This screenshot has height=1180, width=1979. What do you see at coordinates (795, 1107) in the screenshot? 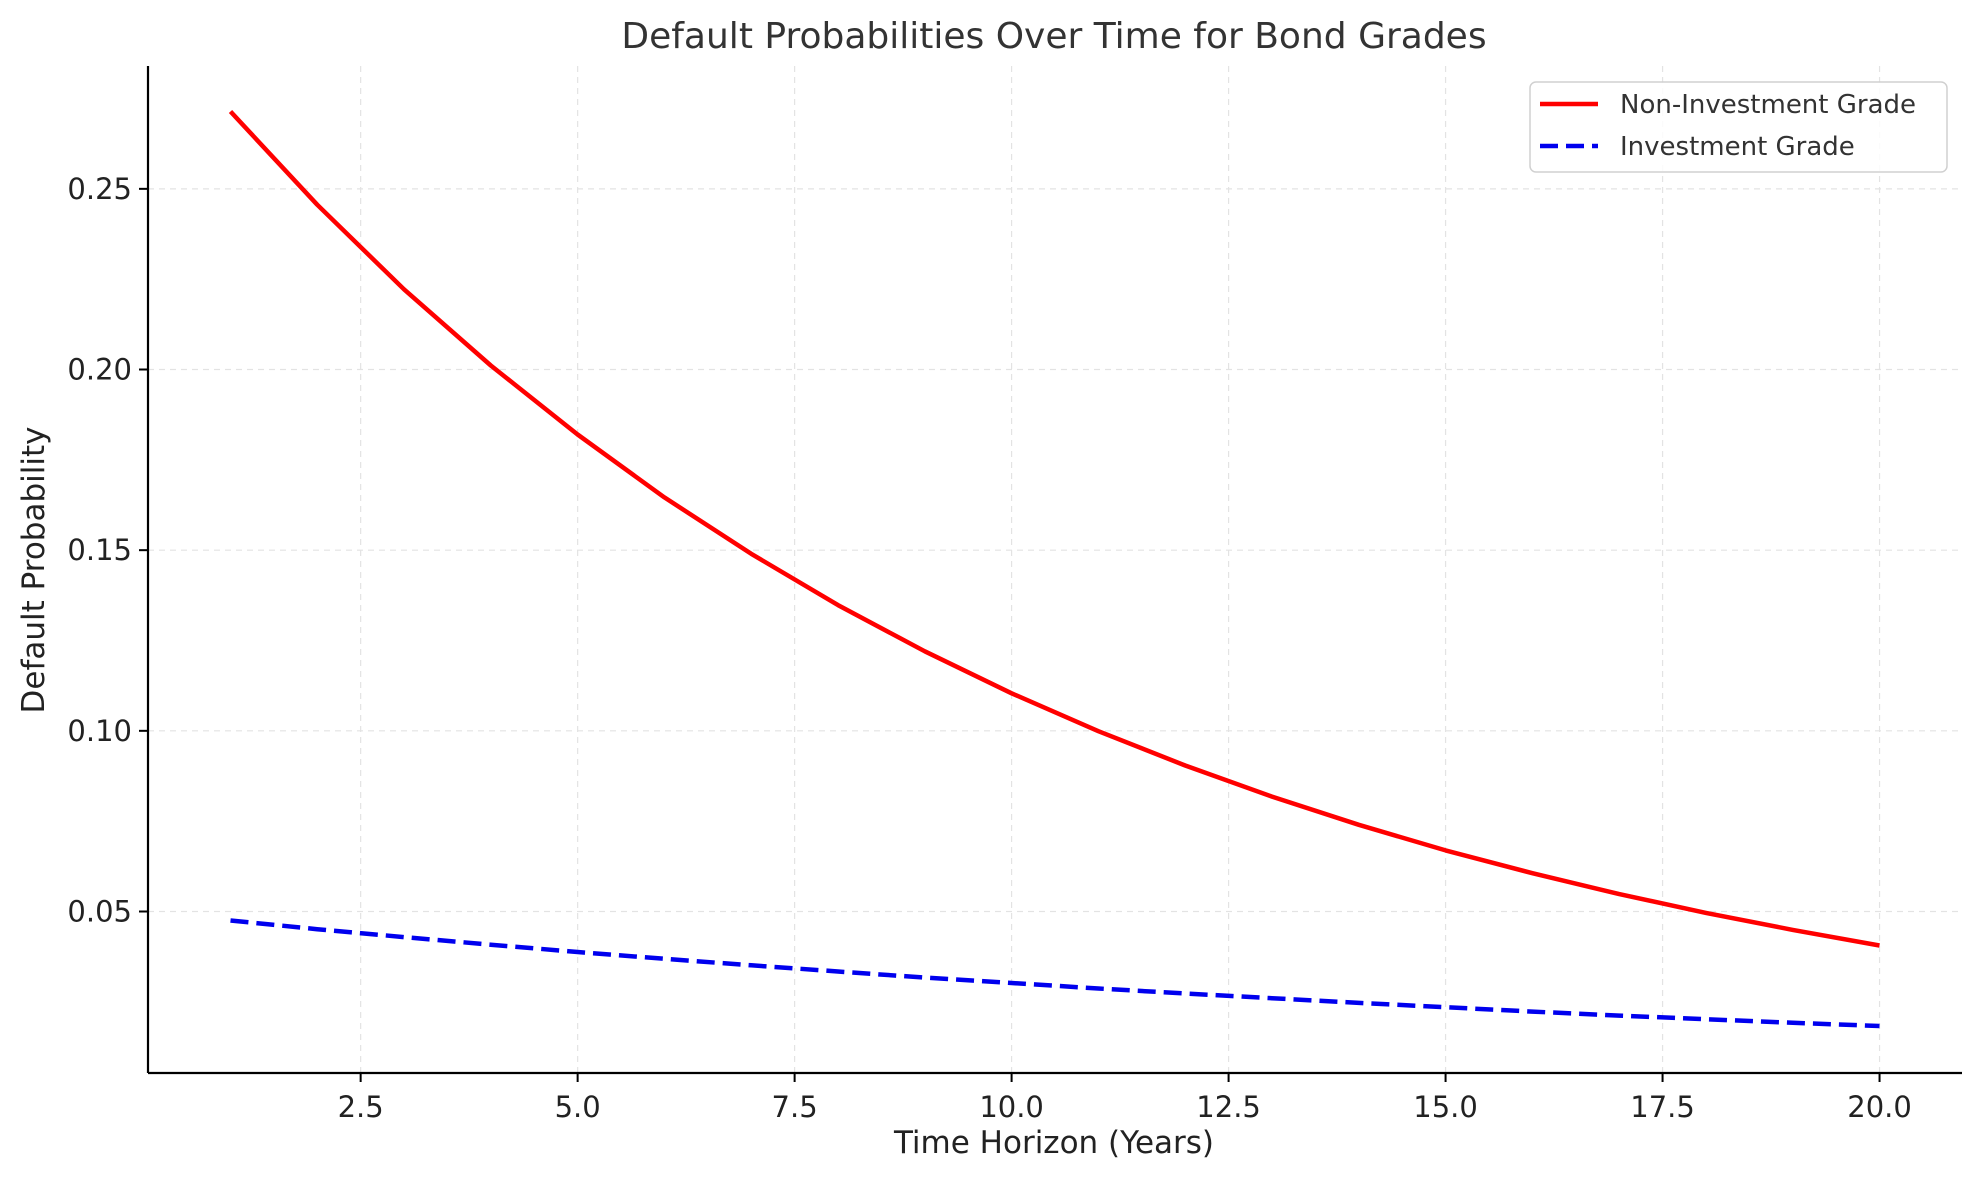
I see `x-tick-label: 7.5` at bounding box center [795, 1107].